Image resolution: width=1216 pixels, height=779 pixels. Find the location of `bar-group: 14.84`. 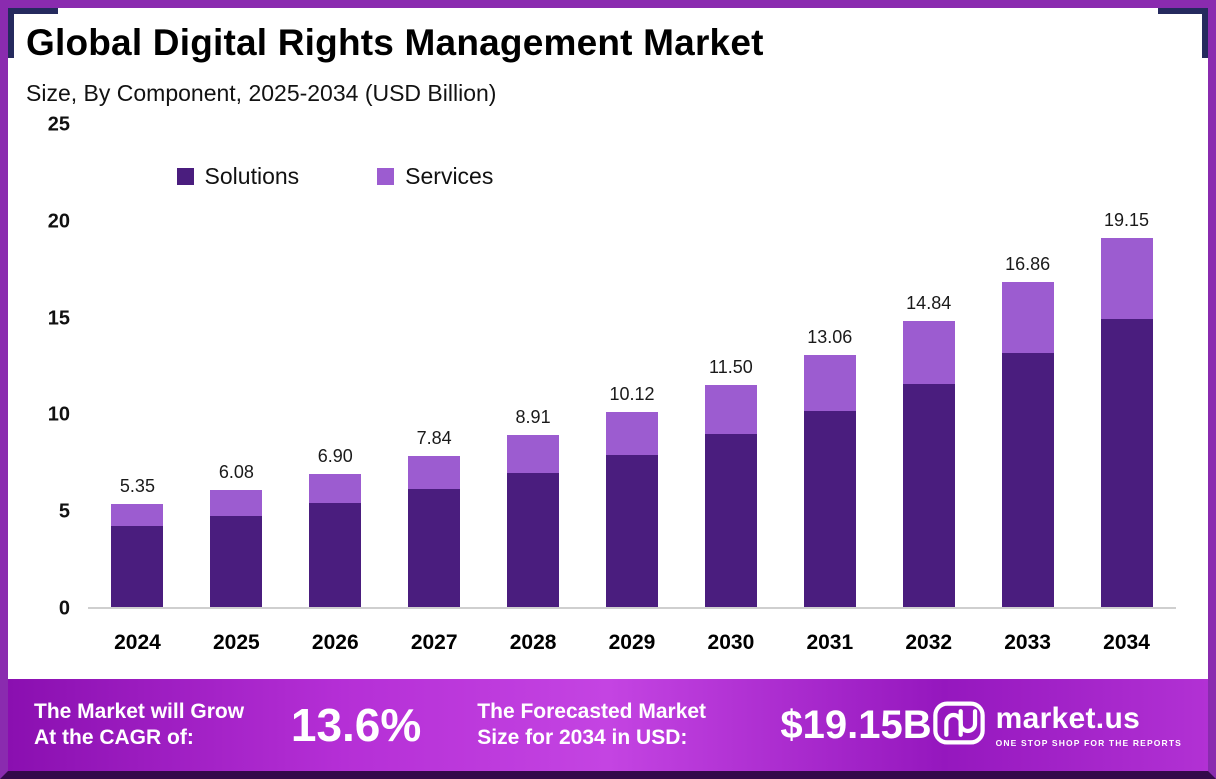

bar-group: 14.84 is located at coordinates (928, 366).